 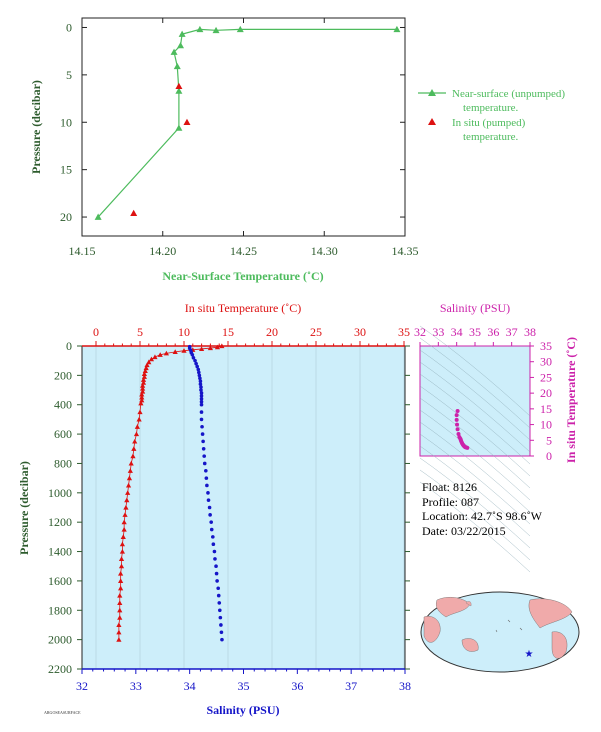 I want to click on sal-tick-2: 34, so click(x=190, y=686).